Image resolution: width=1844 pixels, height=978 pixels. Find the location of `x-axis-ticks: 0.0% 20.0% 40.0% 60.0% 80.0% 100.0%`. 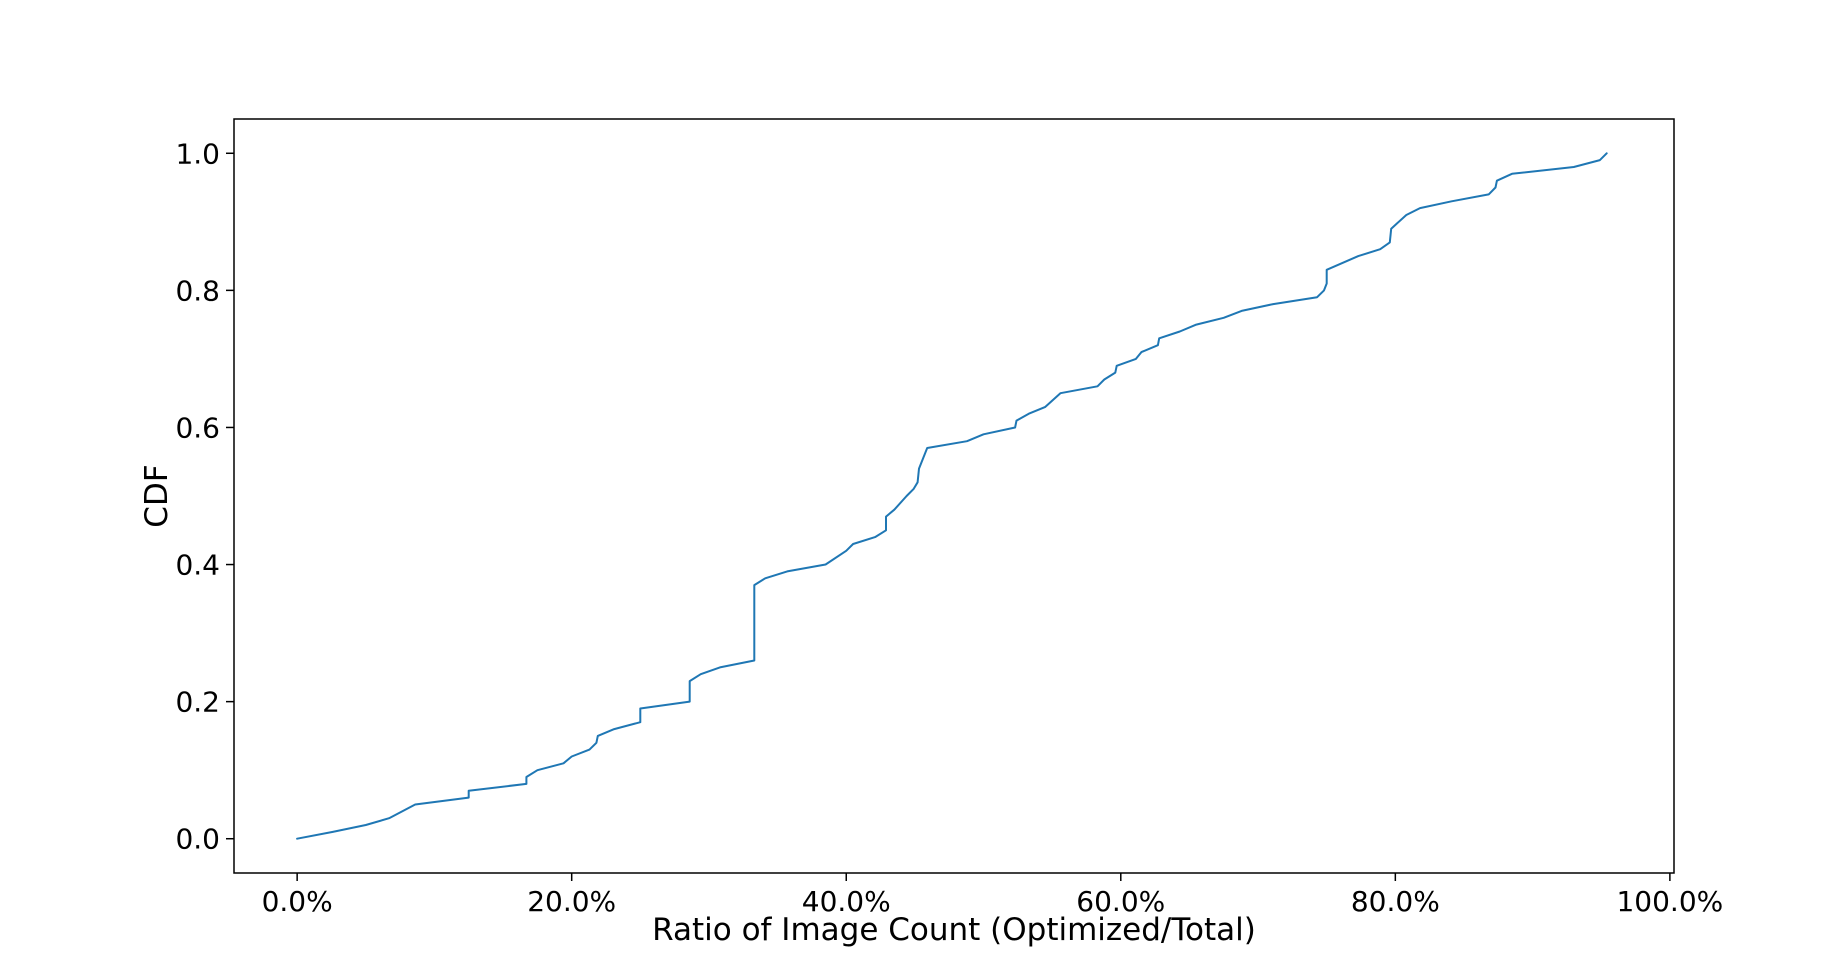

x-axis-ticks: 0.0% 20.0% 40.0% 60.0% 80.0% 100.0% is located at coordinates (992, 895).